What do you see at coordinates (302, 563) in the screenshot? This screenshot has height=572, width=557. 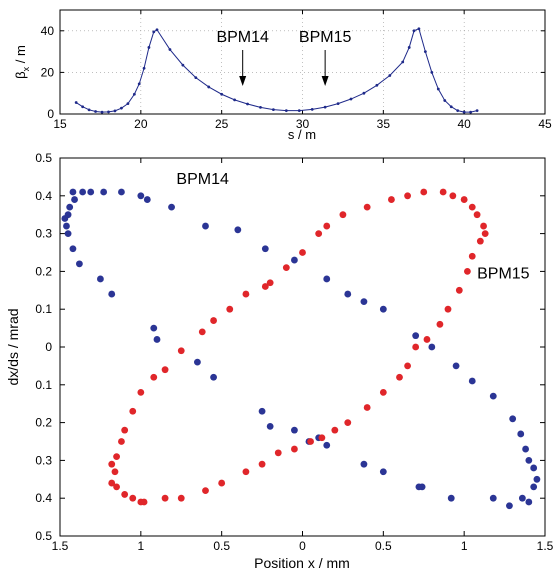 I see `bottom-x-axis-label: Position x / mm` at bounding box center [302, 563].